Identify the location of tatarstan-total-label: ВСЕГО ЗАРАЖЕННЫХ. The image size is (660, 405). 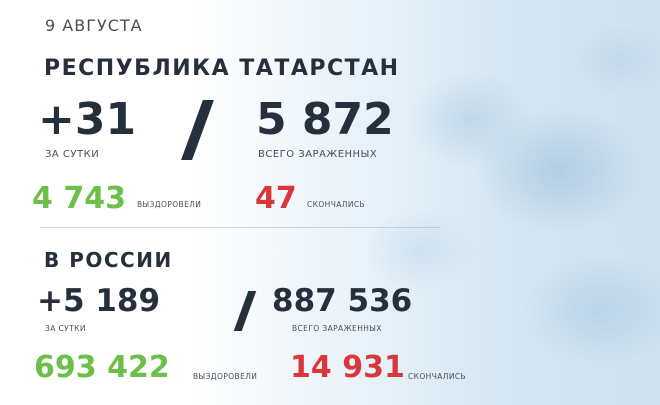
(318, 154).